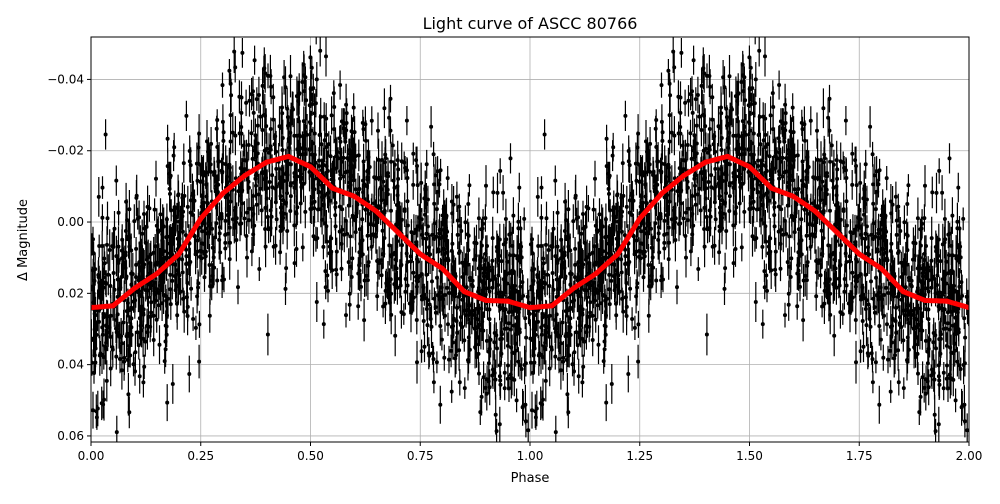 This screenshot has width=1000, height=504. Describe the element at coordinates (969, 456) in the screenshot. I see `x-tick-label: 2.00` at that location.